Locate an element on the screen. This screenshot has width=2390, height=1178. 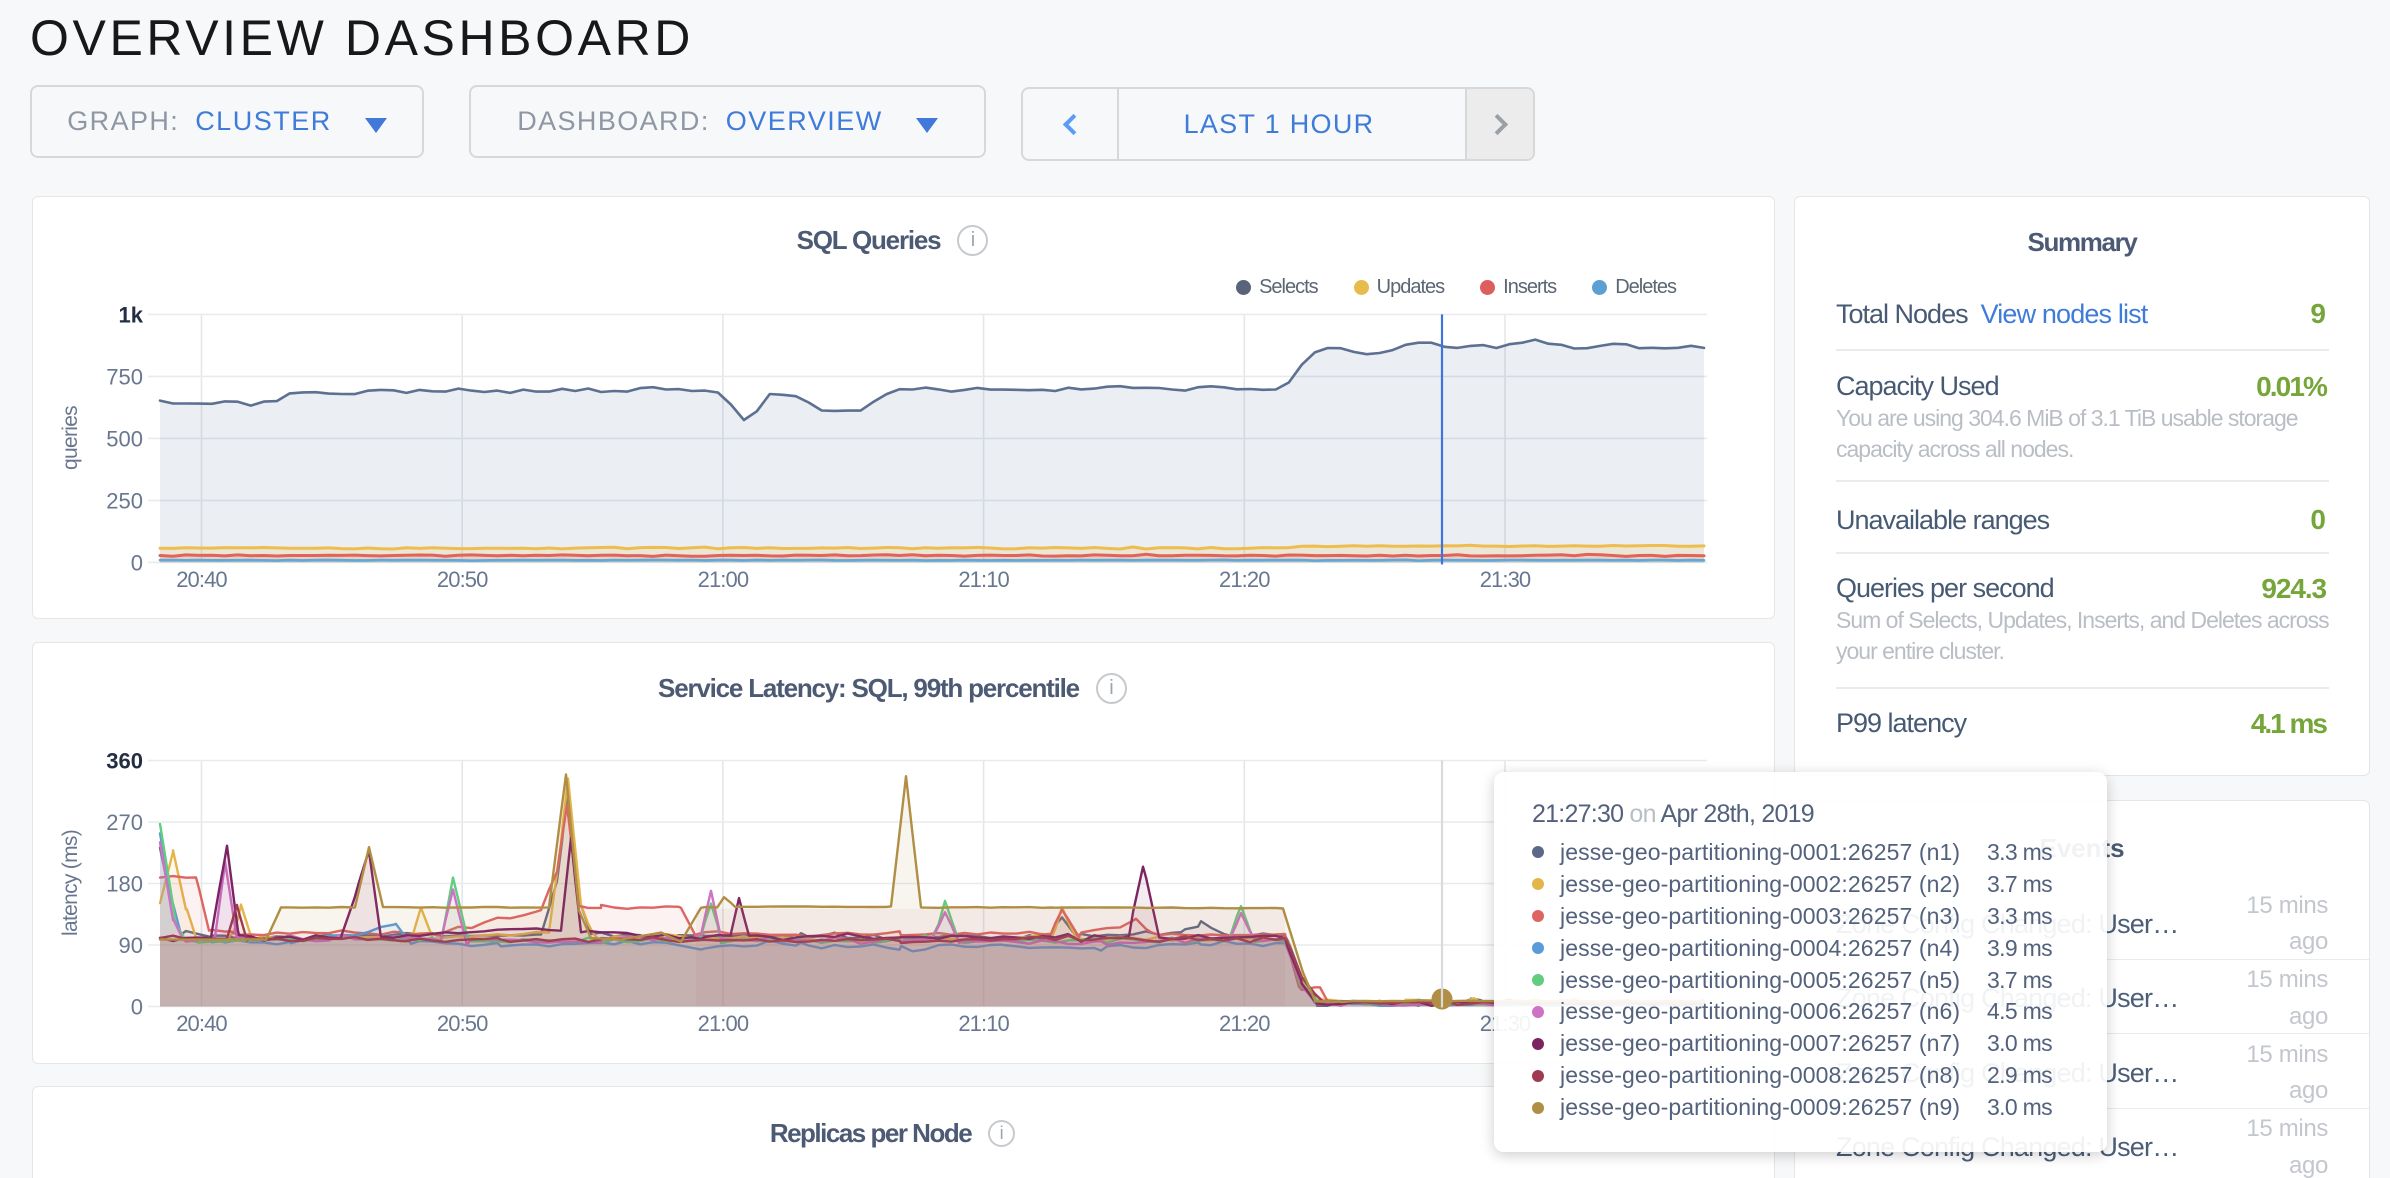
svg-text: 750 is located at coordinates (124, 376).